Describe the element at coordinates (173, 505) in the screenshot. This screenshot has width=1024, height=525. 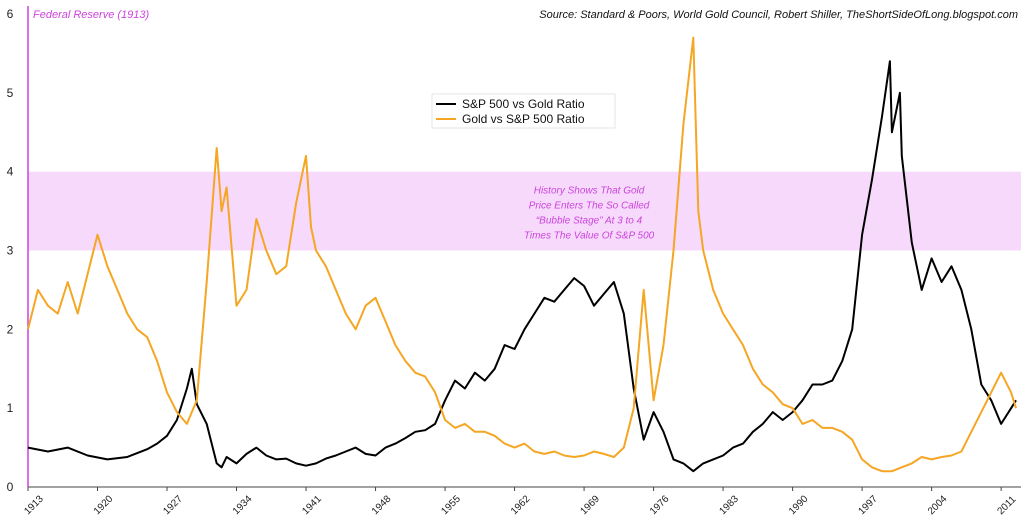
I see `x-tick-label: 1927` at that location.